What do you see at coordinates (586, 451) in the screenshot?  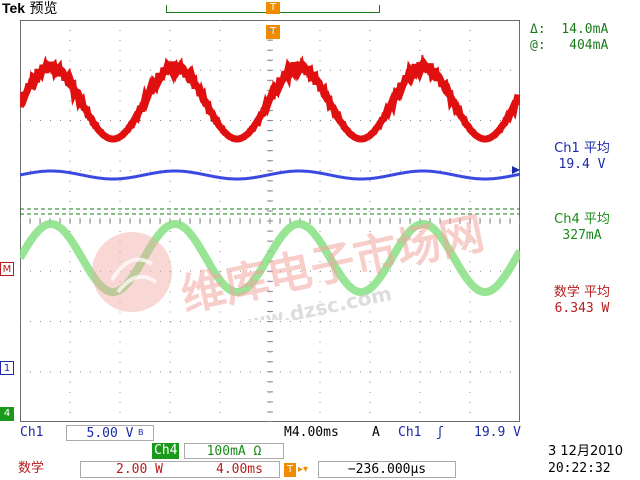 I see `date-display: 3 12月2010` at bounding box center [586, 451].